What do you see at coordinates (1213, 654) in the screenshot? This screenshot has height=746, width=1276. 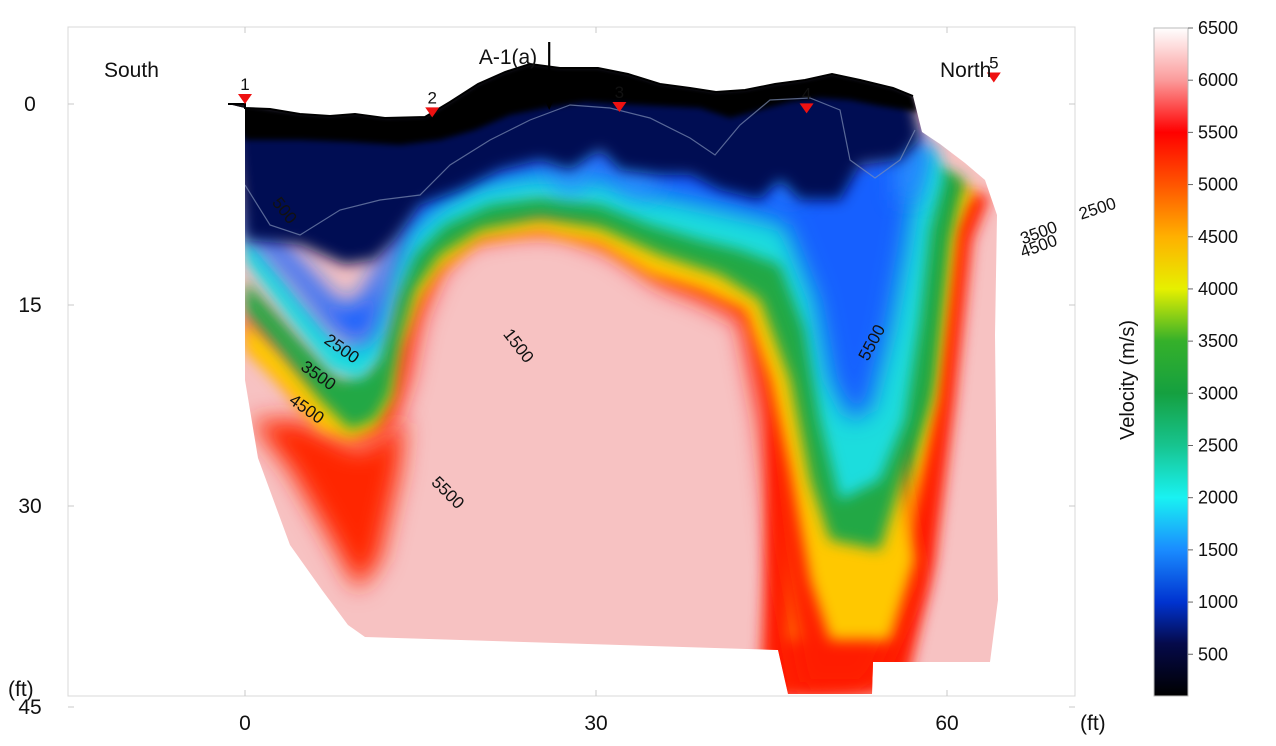 I see `colorbar-tick-label: 500` at bounding box center [1213, 654].